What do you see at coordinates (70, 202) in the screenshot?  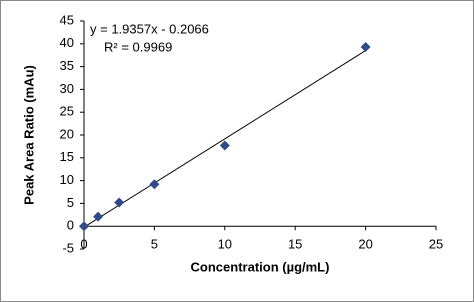 I see `y-tick-label: 5` at bounding box center [70, 202].